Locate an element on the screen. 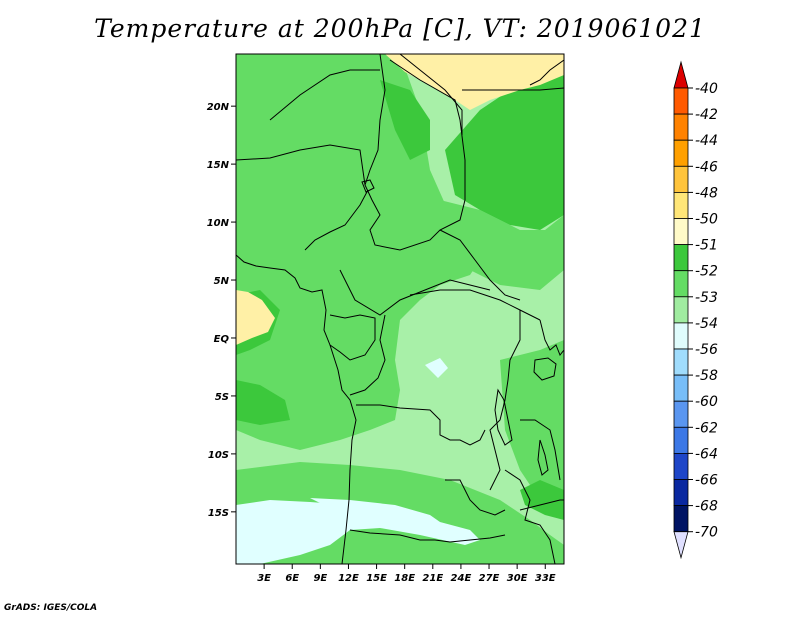  lon-tick-label: 30E is located at coordinates (517, 578).